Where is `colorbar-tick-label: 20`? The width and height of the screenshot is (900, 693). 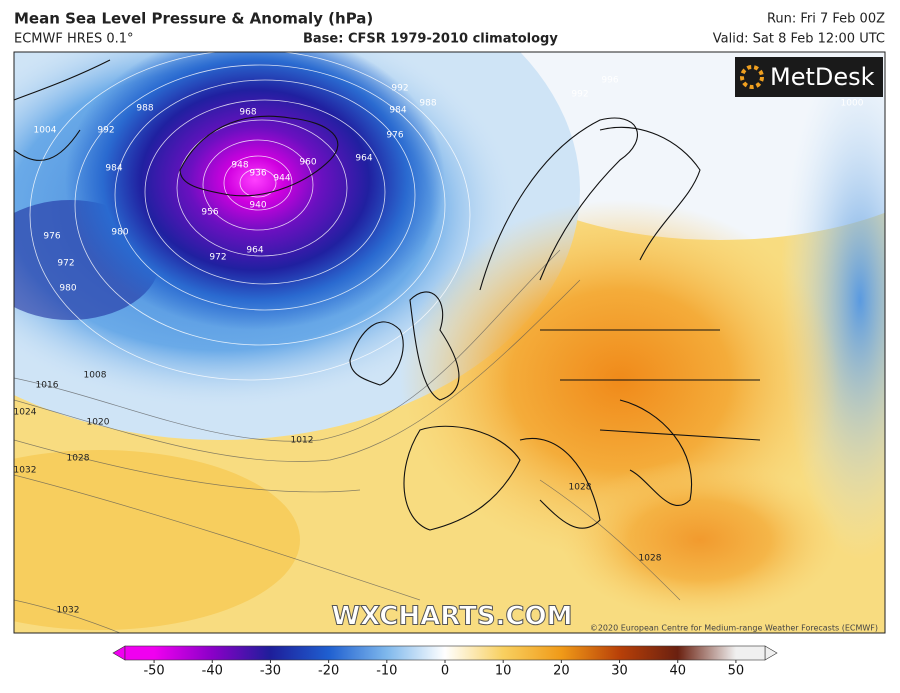 colorbar-tick-label: 20 is located at coordinates (561, 671).